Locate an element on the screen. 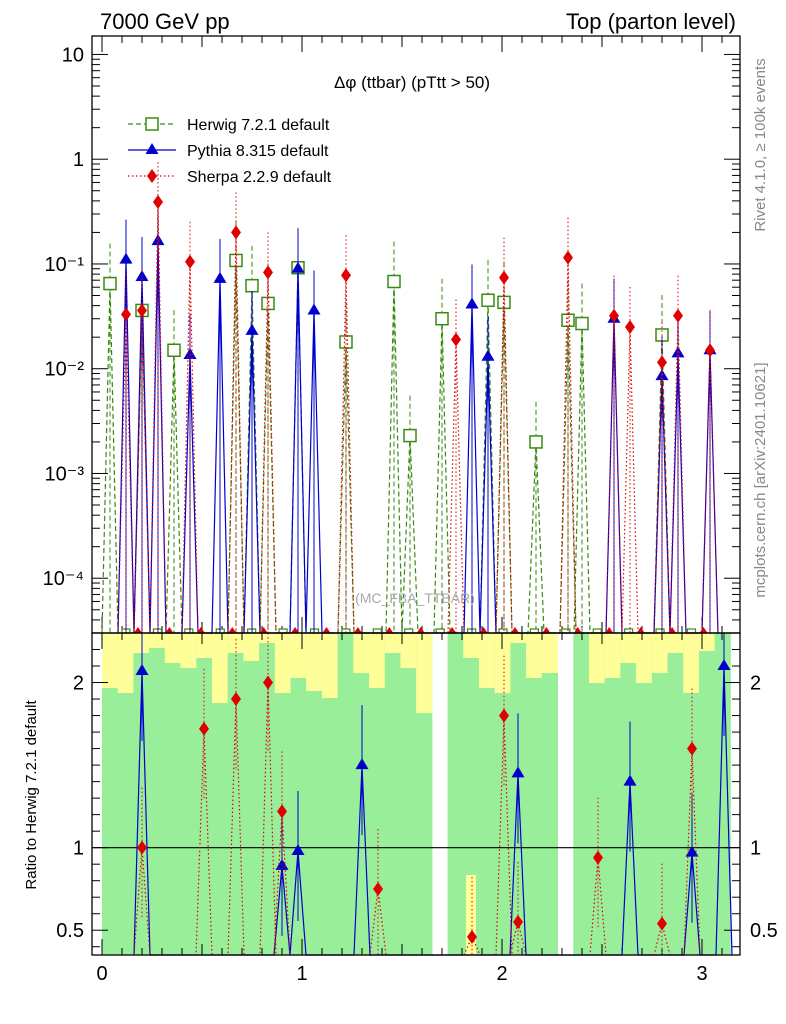 The image size is (786, 1024). legend-label-pythia: Pythia 8.315 default is located at coordinates (258, 151).